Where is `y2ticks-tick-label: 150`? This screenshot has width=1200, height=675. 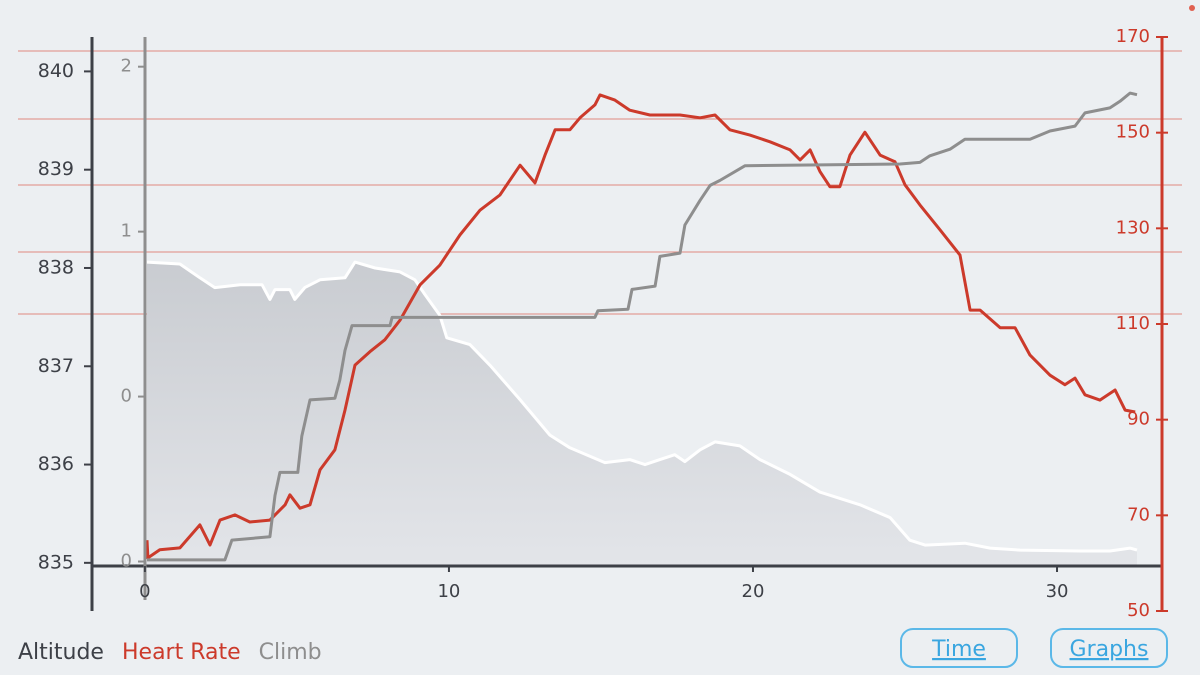
y2ticks-tick-label: 150 is located at coordinates (1133, 132).